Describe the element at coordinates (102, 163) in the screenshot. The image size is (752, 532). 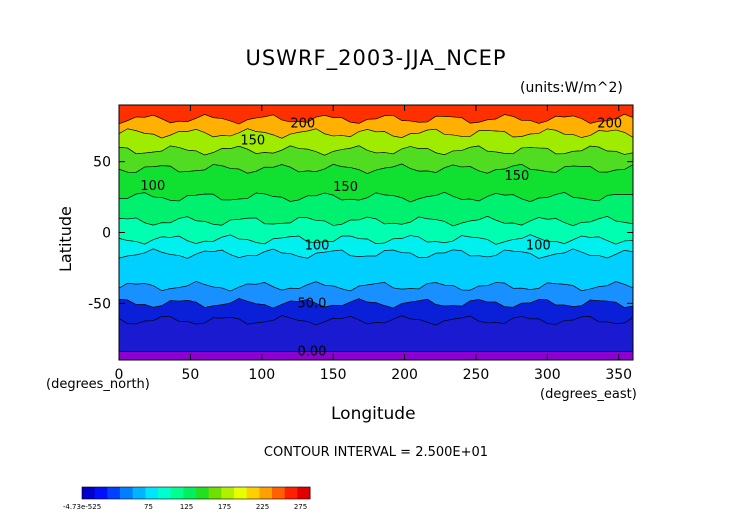
I see `y-tick-label: 50` at that location.